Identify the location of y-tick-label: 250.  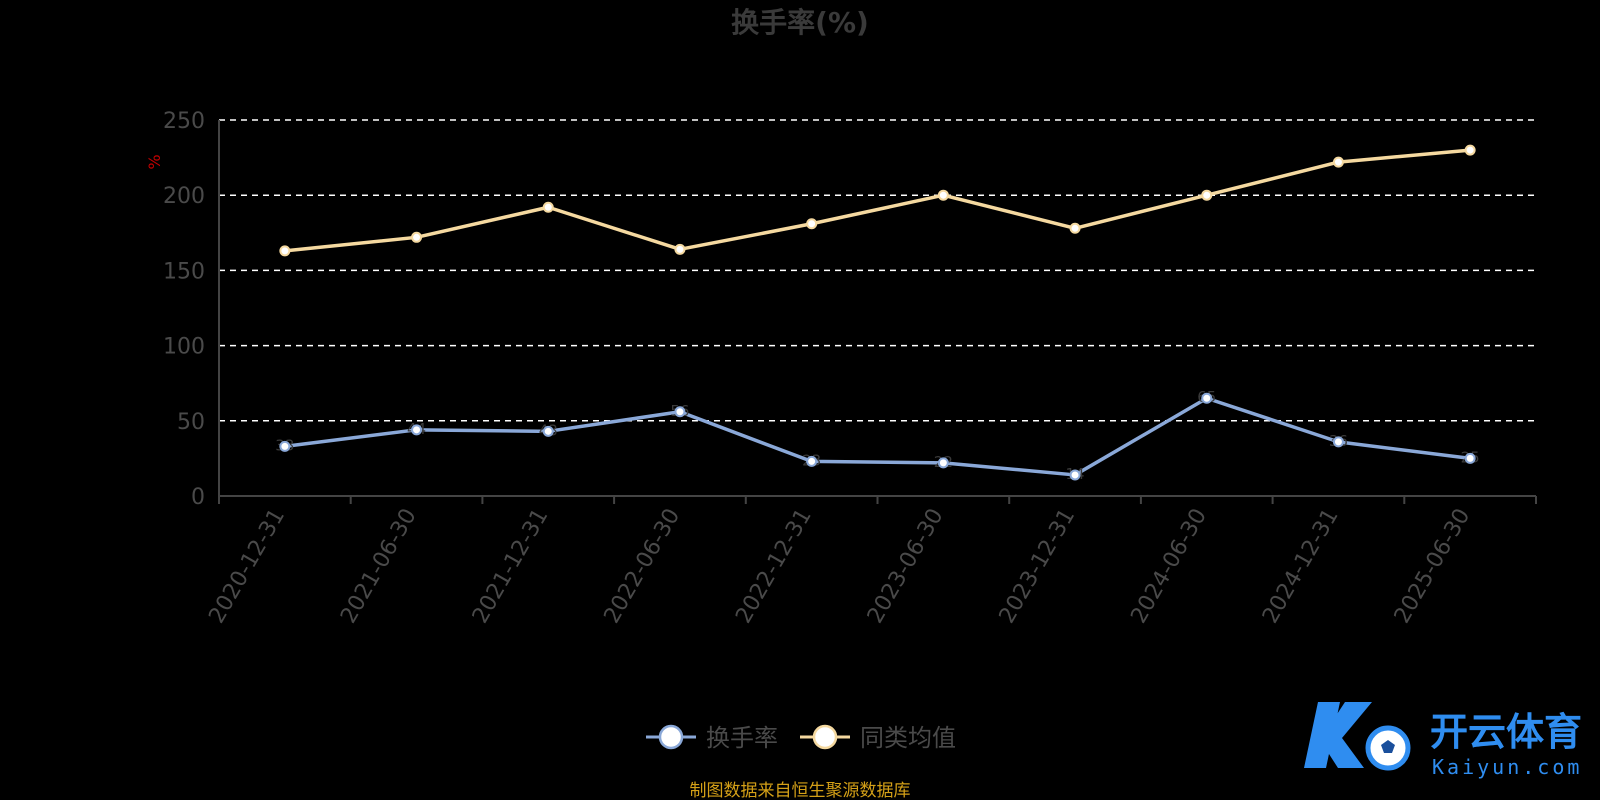
(184, 121).